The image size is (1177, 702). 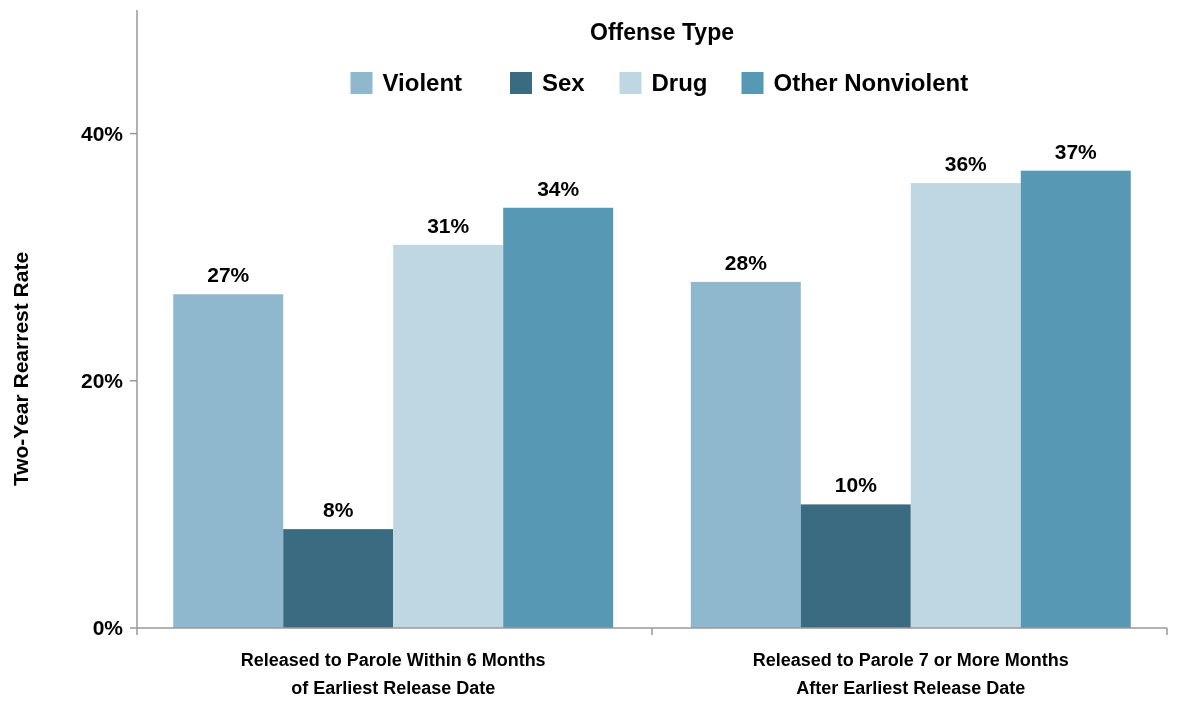 What do you see at coordinates (910, 674) in the screenshot?
I see `x-tick-label: Released to Parole 7 or More Months After Earliest Release Date` at bounding box center [910, 674].